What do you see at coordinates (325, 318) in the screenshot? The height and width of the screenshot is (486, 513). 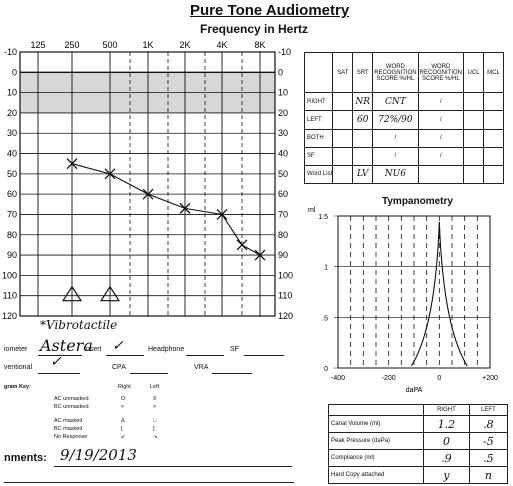 I see `tymp-y-label: .5` at bounding box center [325, 318].